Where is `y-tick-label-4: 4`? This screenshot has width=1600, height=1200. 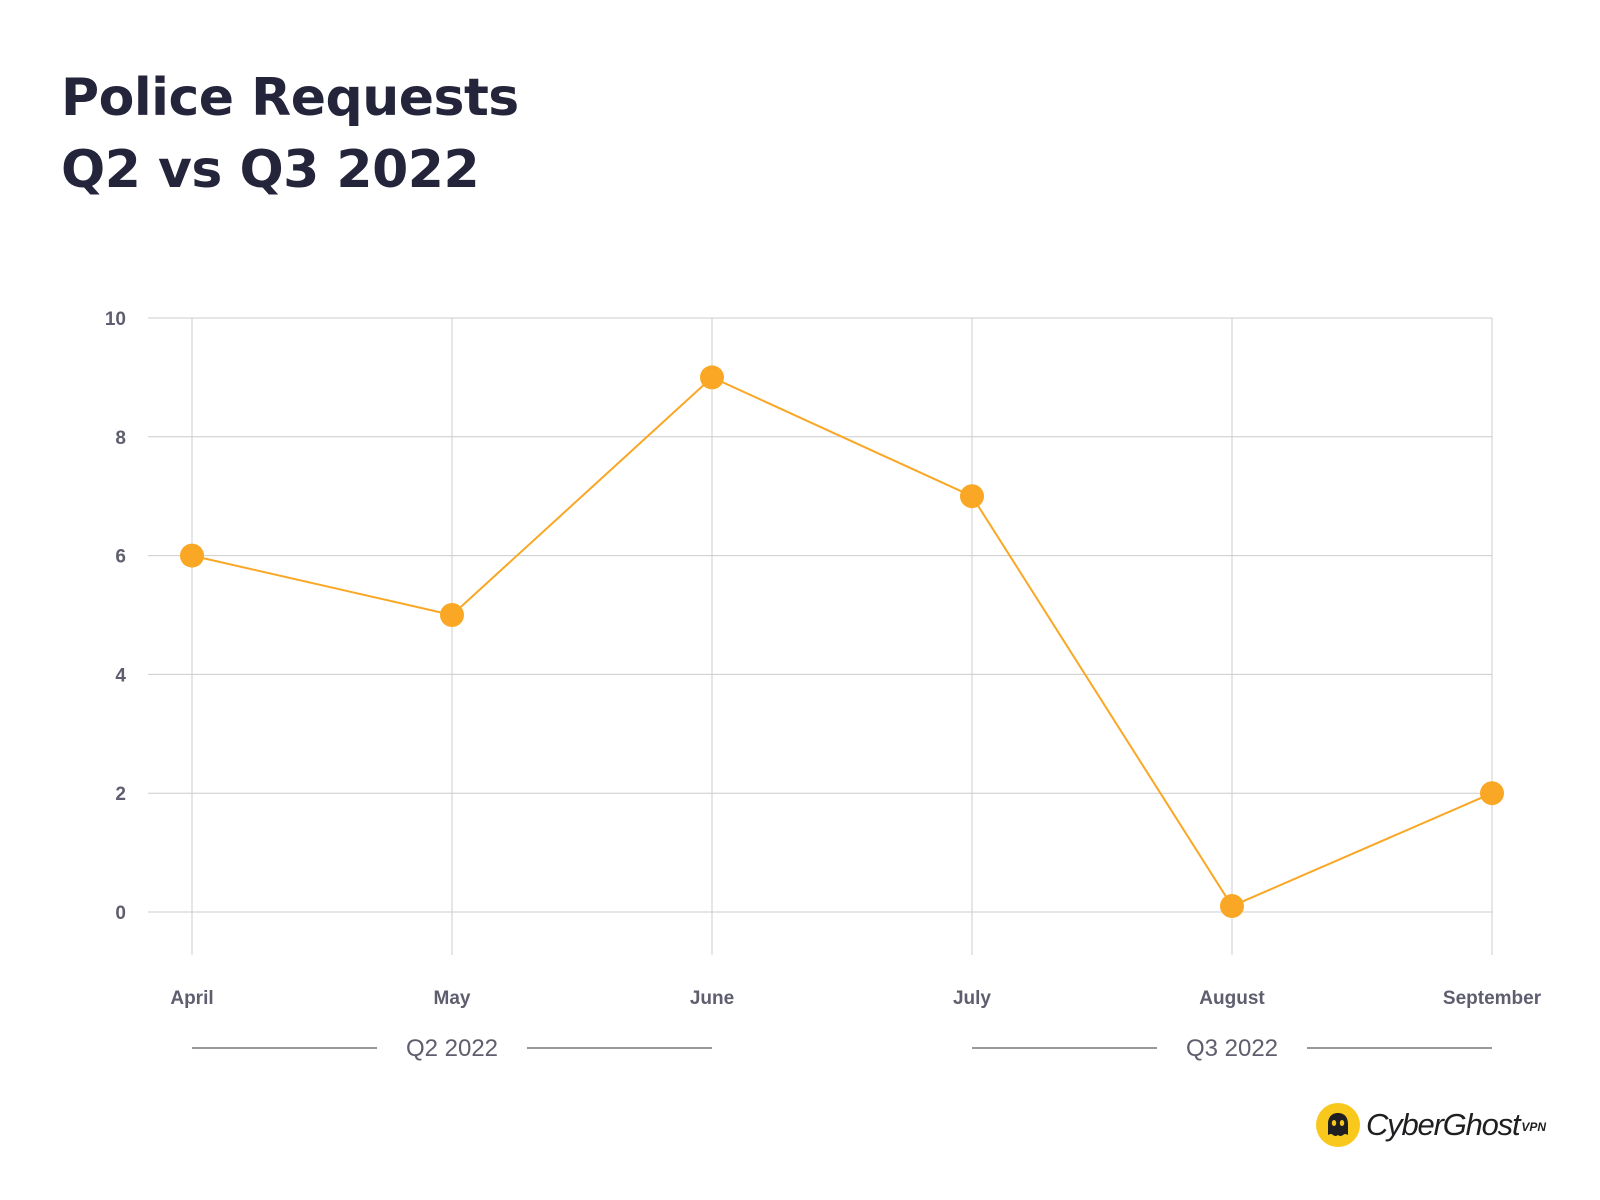
y-tick-label-4: 4 is located at coordinates (120, 675).